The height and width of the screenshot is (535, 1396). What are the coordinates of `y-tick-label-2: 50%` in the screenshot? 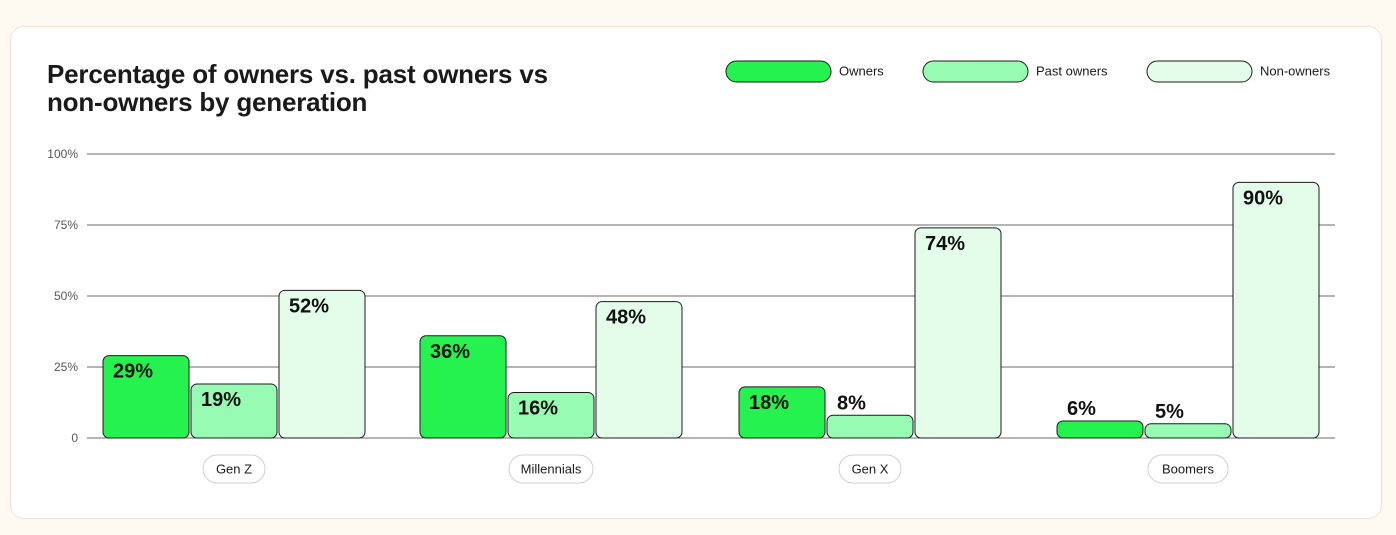 It's located at (66, 296).